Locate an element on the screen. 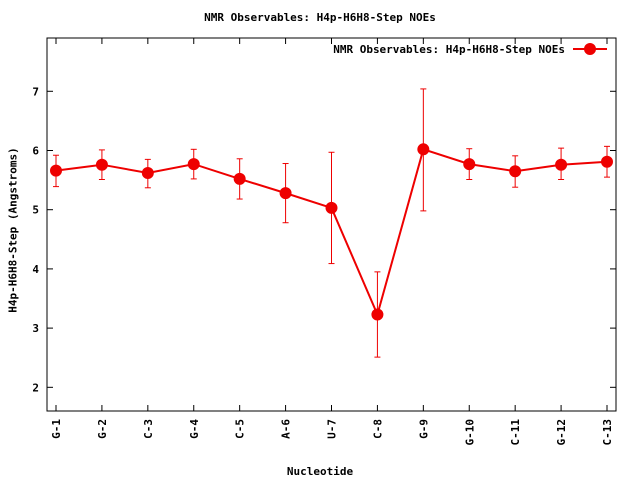  x-tick-label: U-7 is located at coordinates (332, 429).